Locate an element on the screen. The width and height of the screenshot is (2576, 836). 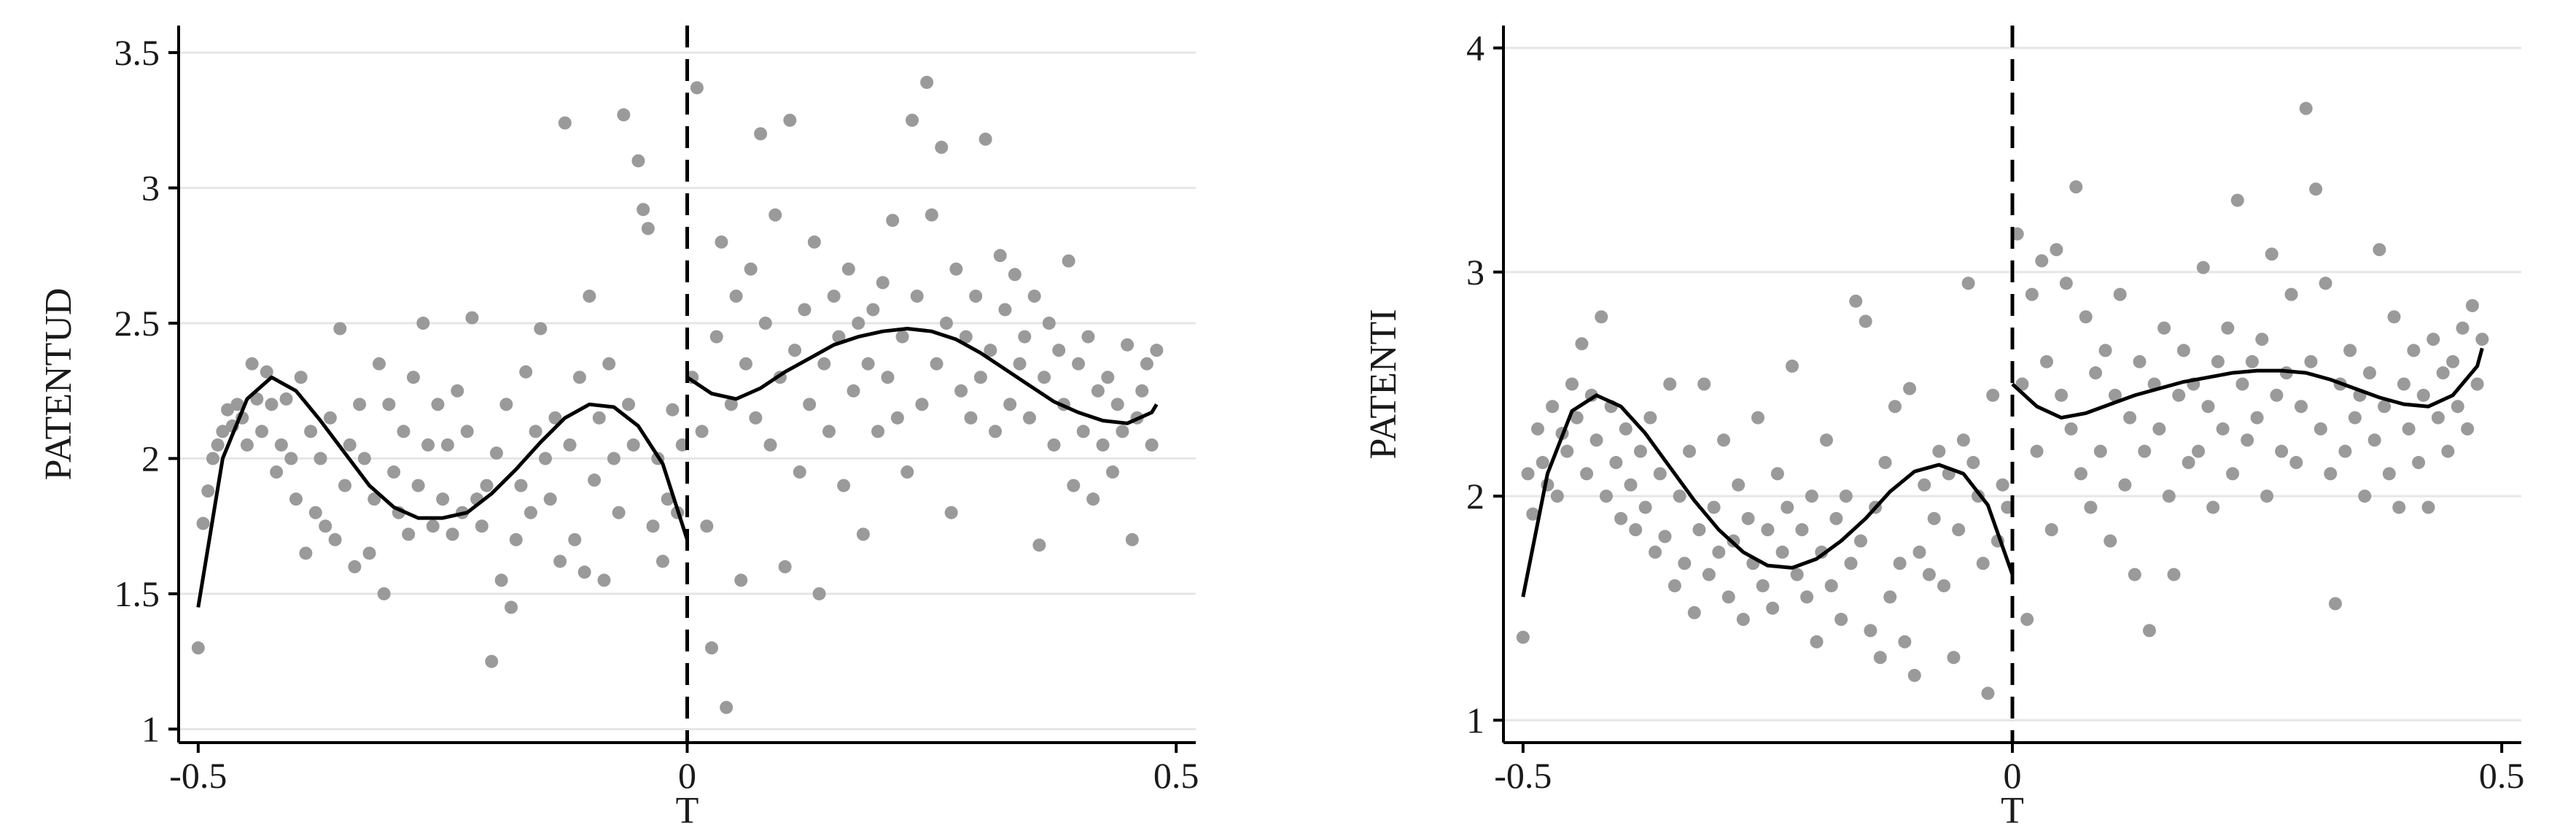
y-tick-label-1: 2 is located at coordinates (1475, 496).